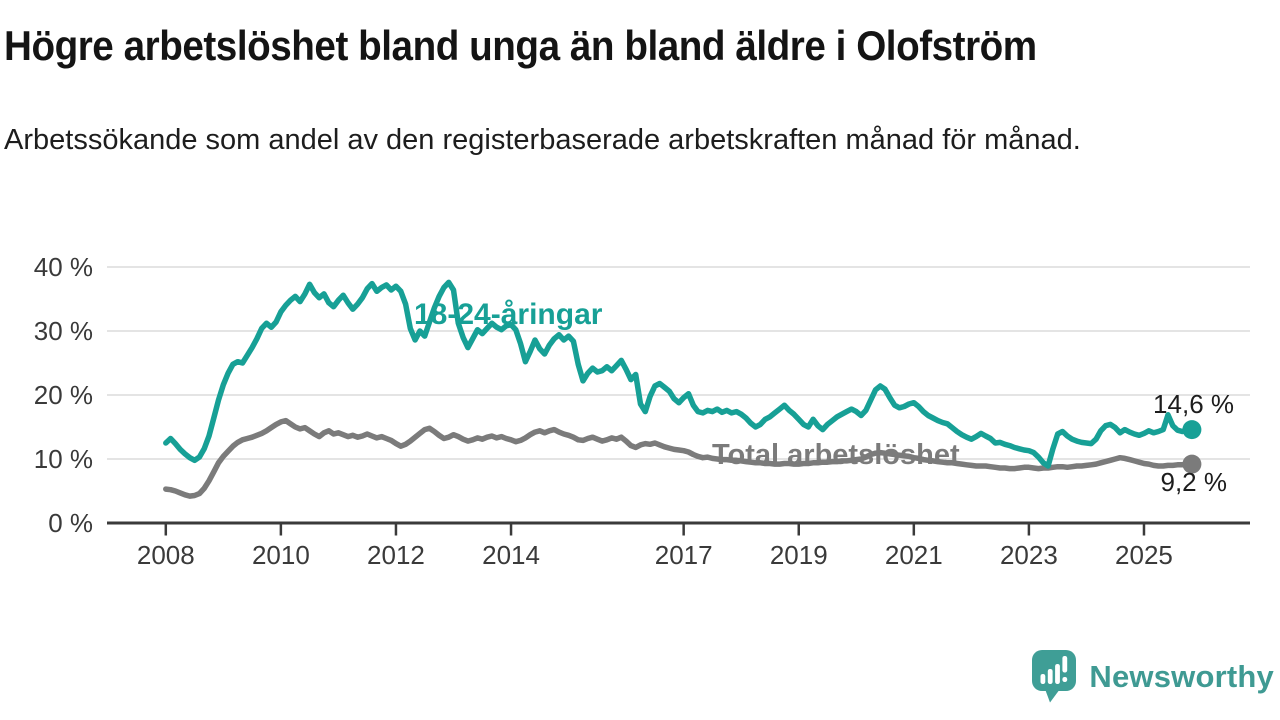 The height and width of the screenshot is (720, 1280). What do you see at coordinates (70, 523) in the screenshot?
I see `y-tick-label: 0 %` at bounding box center [70, 523].